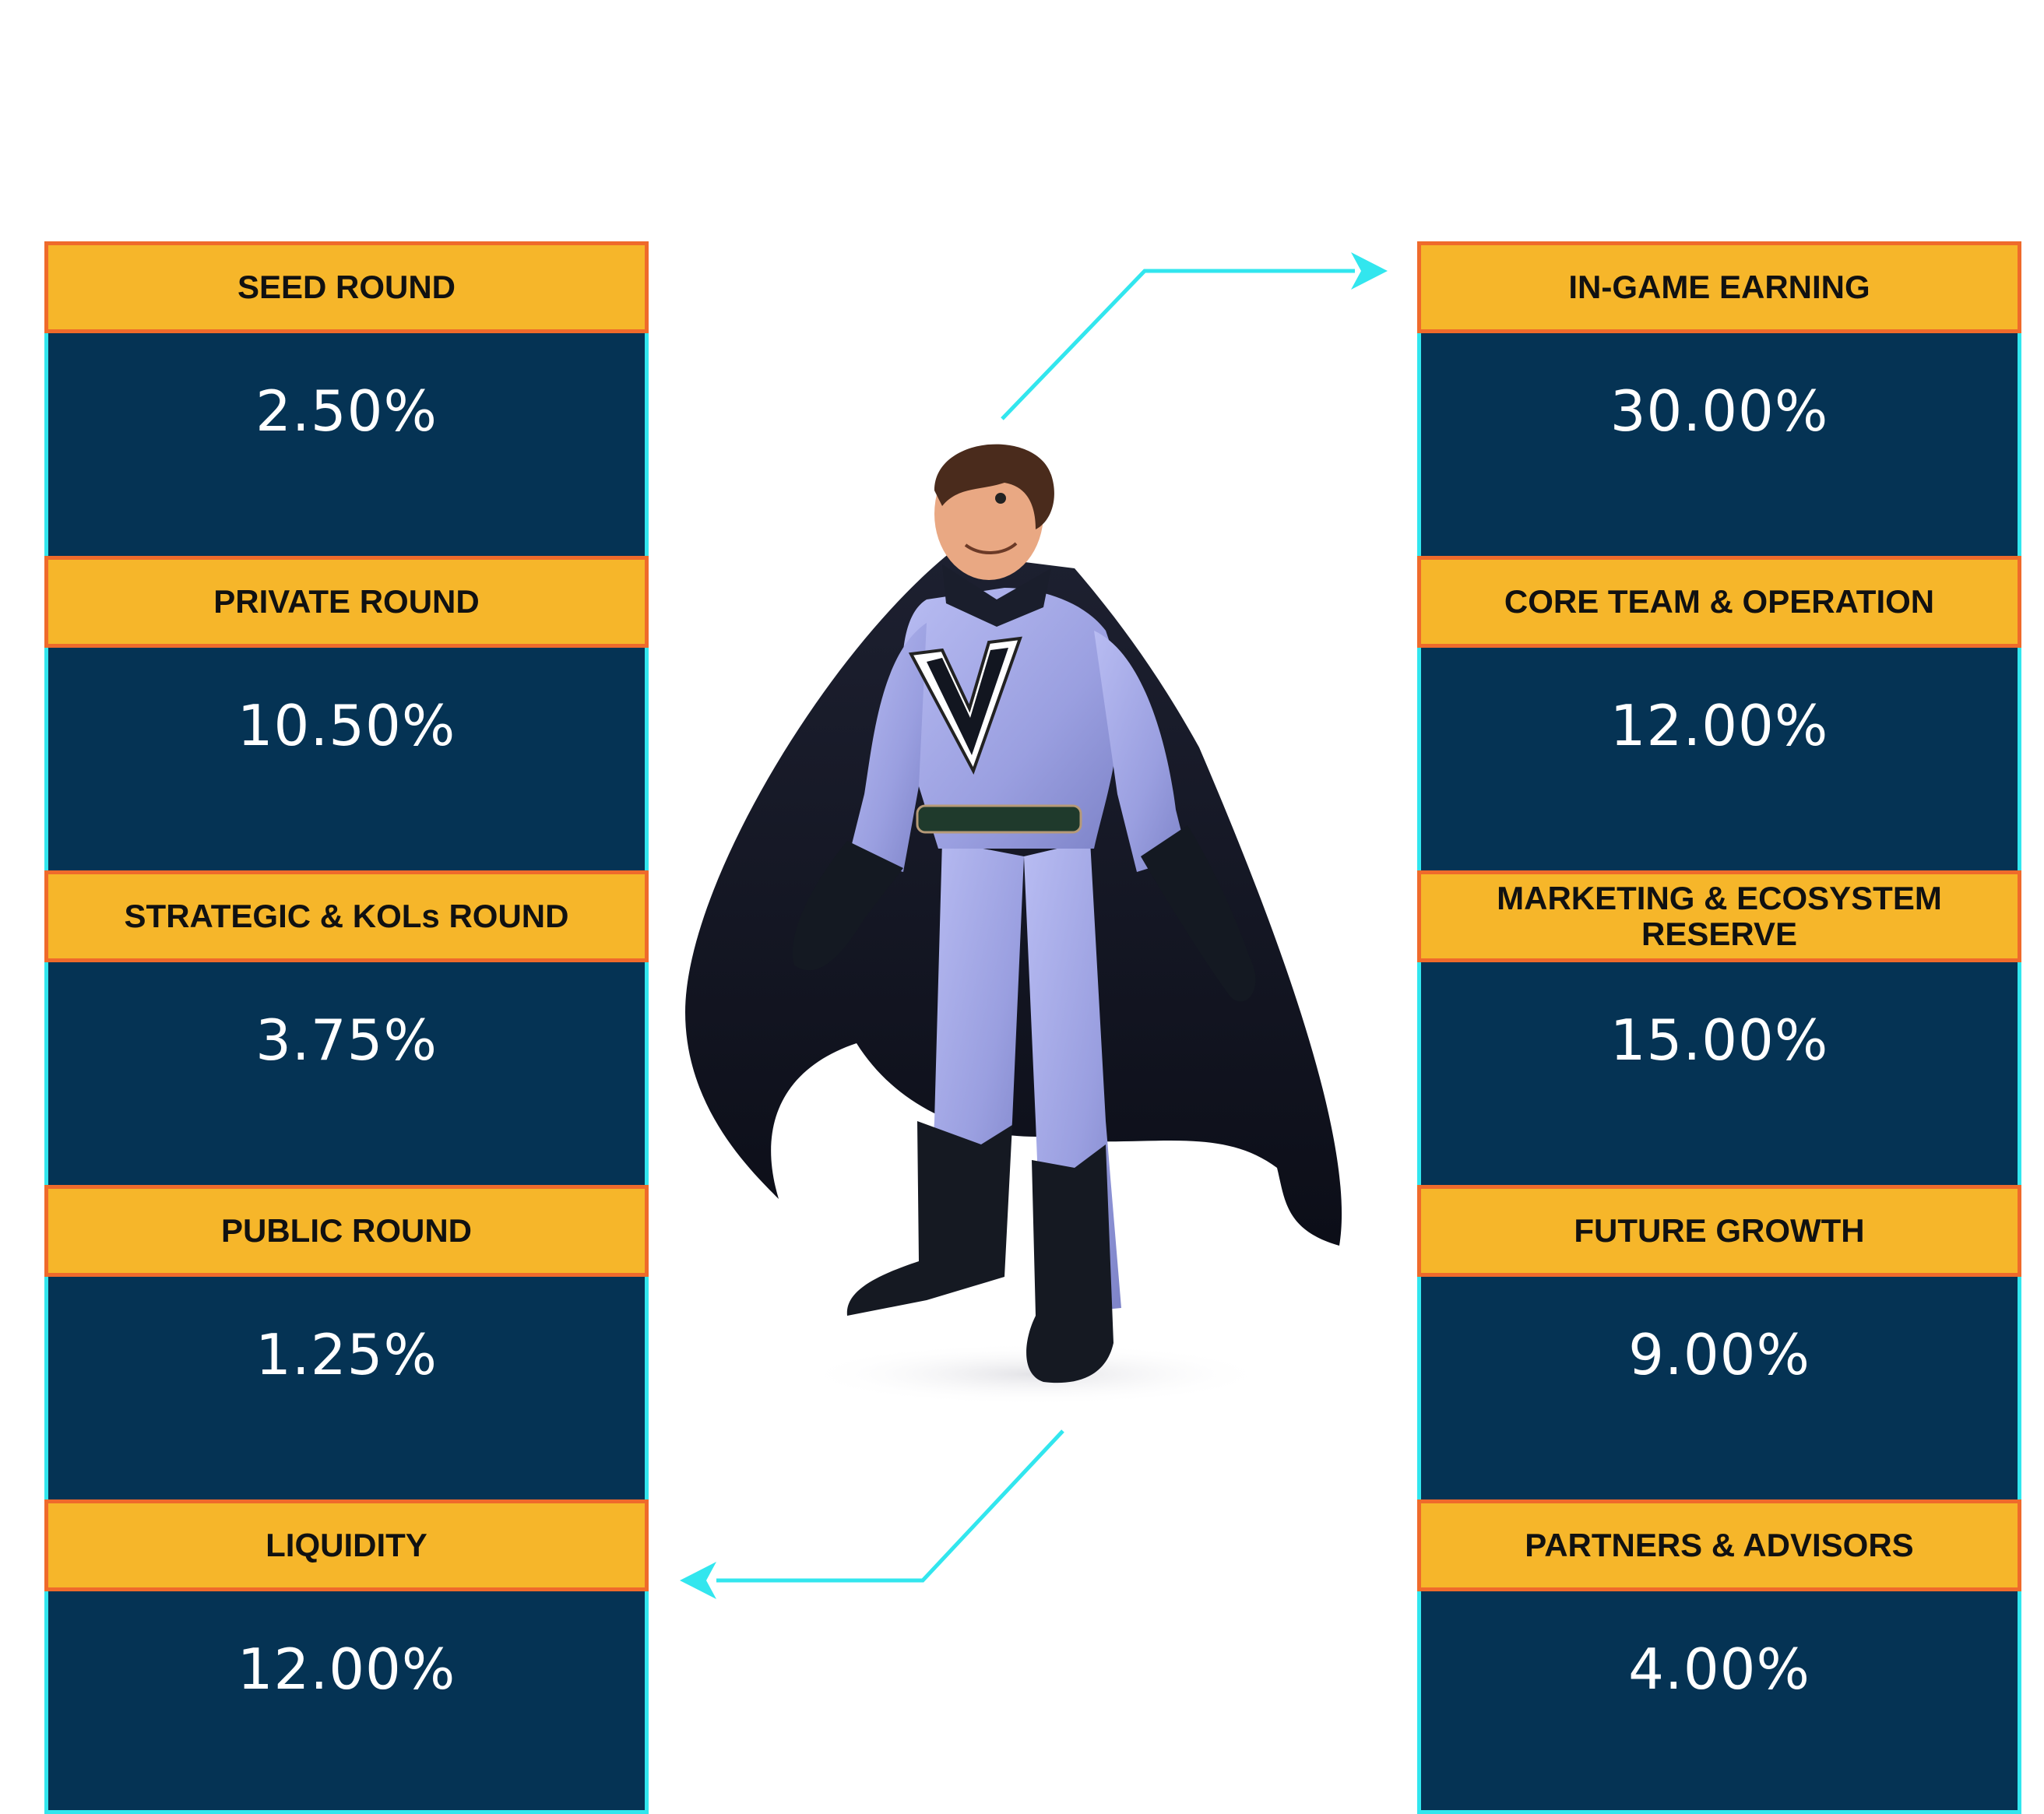 The image size is (2044, 1814). What do you see at coordinates (346, 916) in the screenshot?
I see `allocation-label: STRATEGIC & KOLs ROUND` at bounding box center [346, 916].